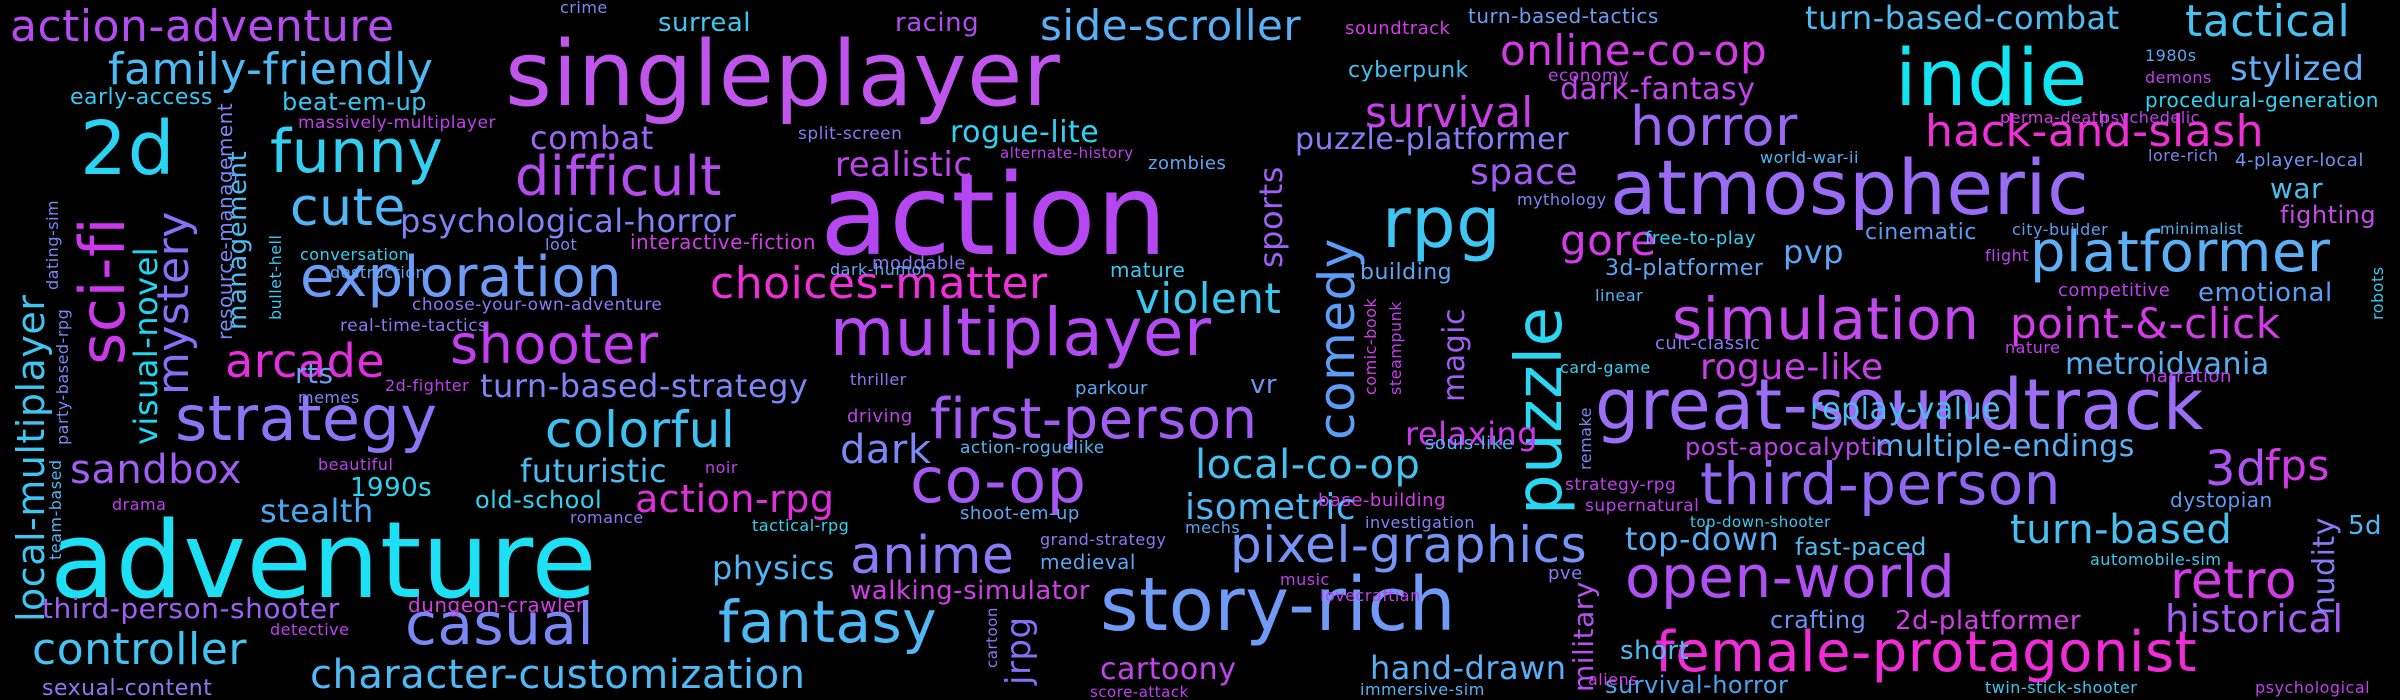 The width and height of the screenshot is (2400, 700). What do you see at coordinates (1613, 679) in the screenshot?
I see `tag-aliens: aliens` at bounding box center [1613, 679].